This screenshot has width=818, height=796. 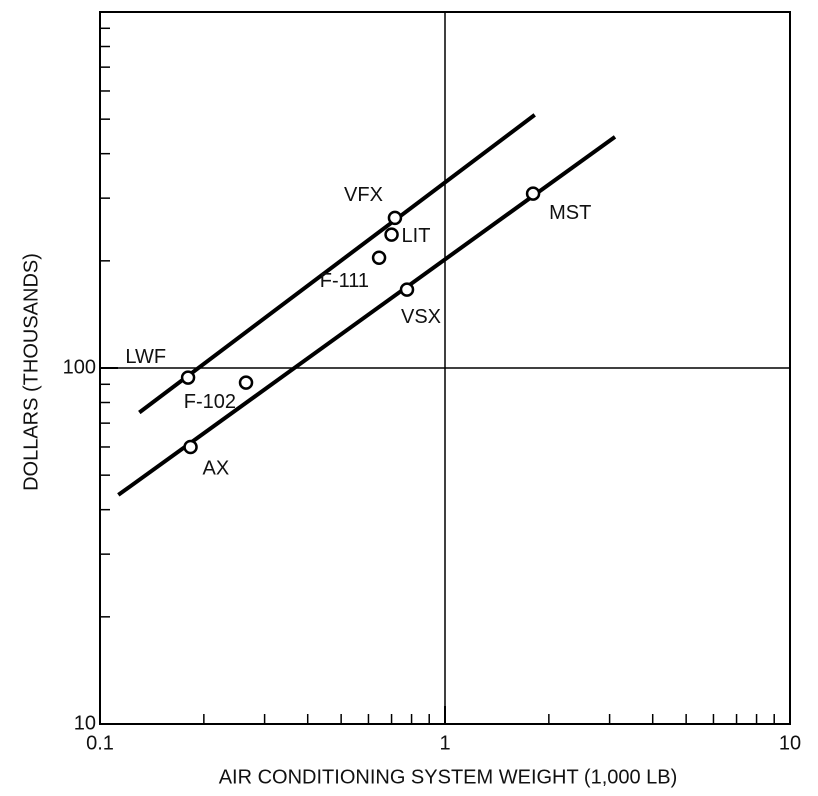 What do you see at coordinates (79, 367) in the screenshot?
I see `y-tick-label: 100` at bounding box center [79, 367].